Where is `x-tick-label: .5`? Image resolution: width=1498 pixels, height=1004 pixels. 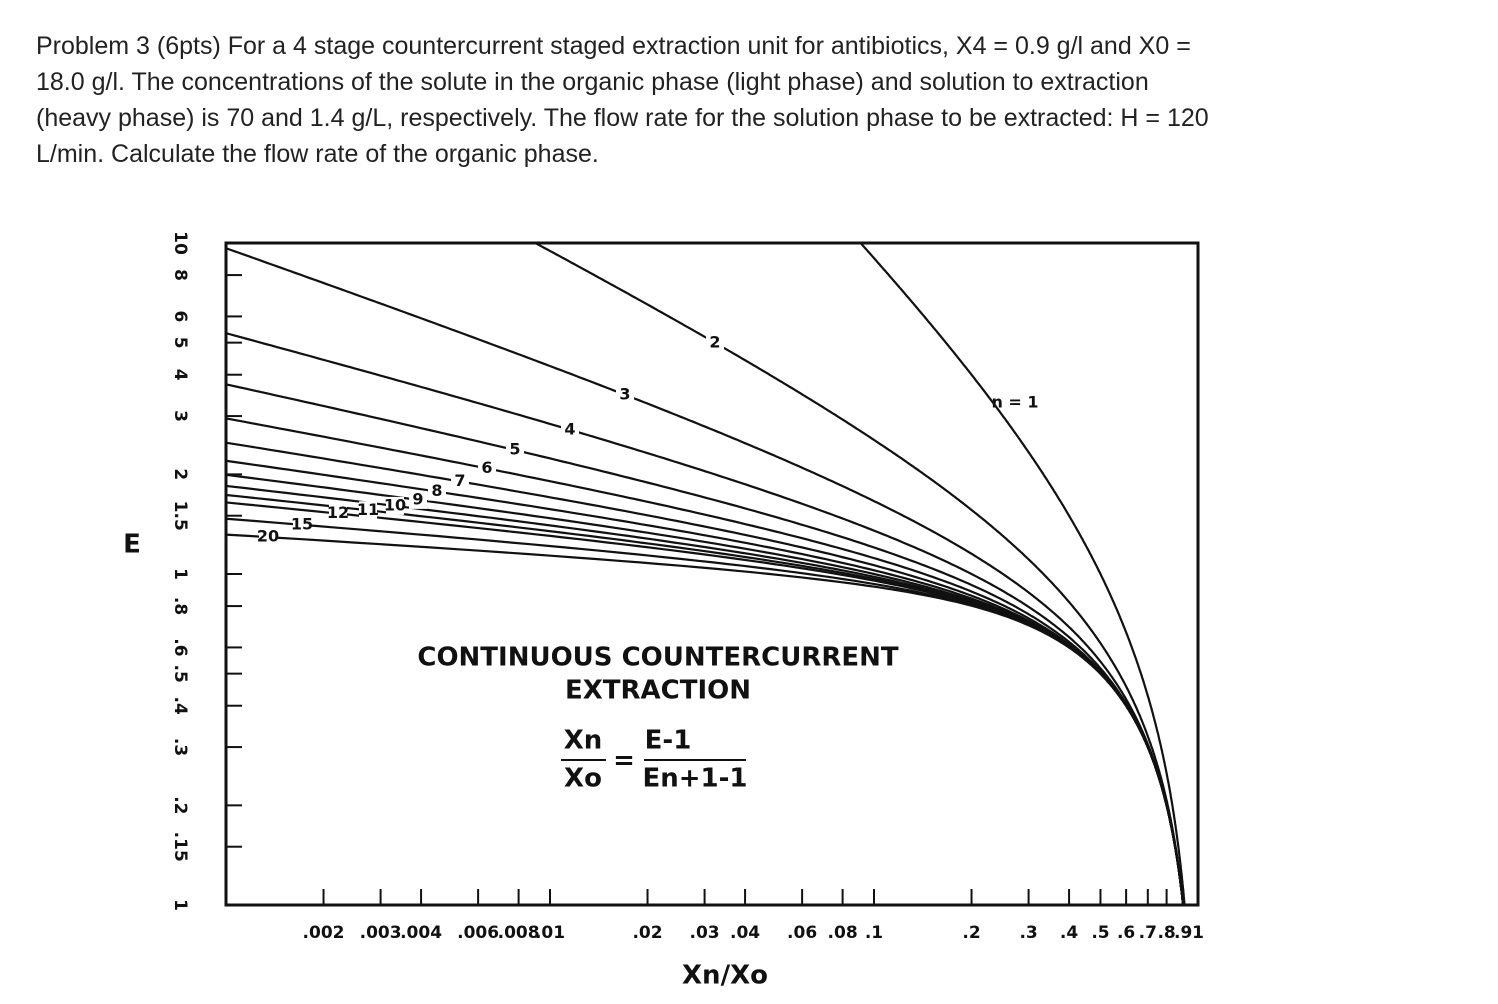
x-tick-label: .5 is located at coordinates (1100, 933).